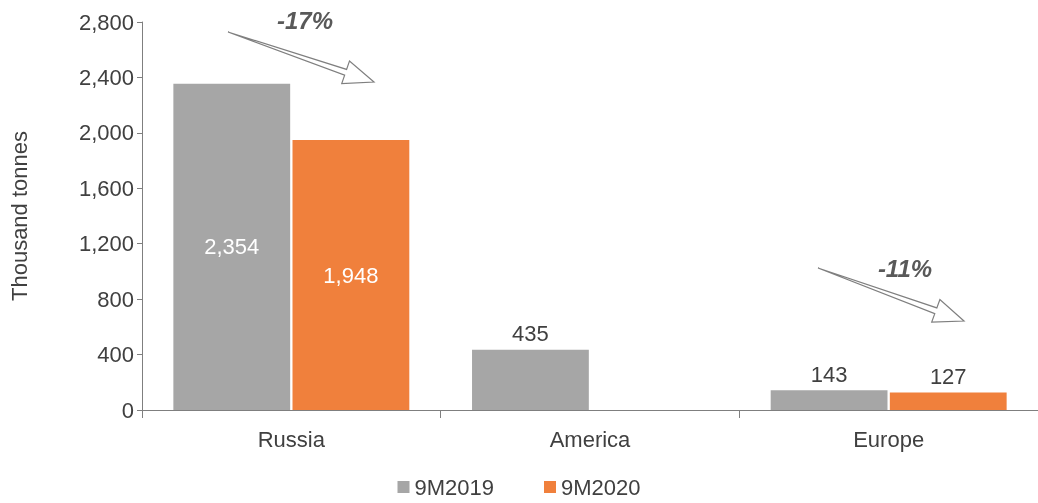 This screenshot has height=503, width=1038. I want to click on data-label: 2,354, so click(232, 247).